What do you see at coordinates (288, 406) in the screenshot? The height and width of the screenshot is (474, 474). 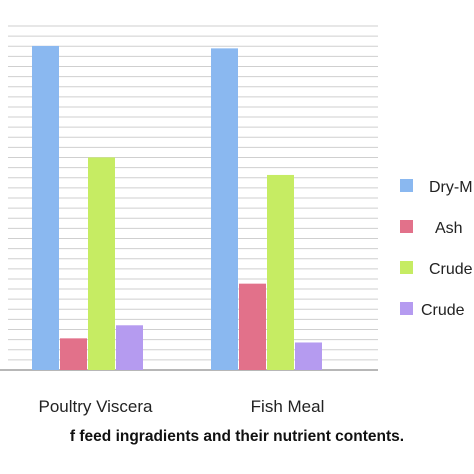 I see `x-tick-label: Fish Meal` at bounding box center [288, 406].